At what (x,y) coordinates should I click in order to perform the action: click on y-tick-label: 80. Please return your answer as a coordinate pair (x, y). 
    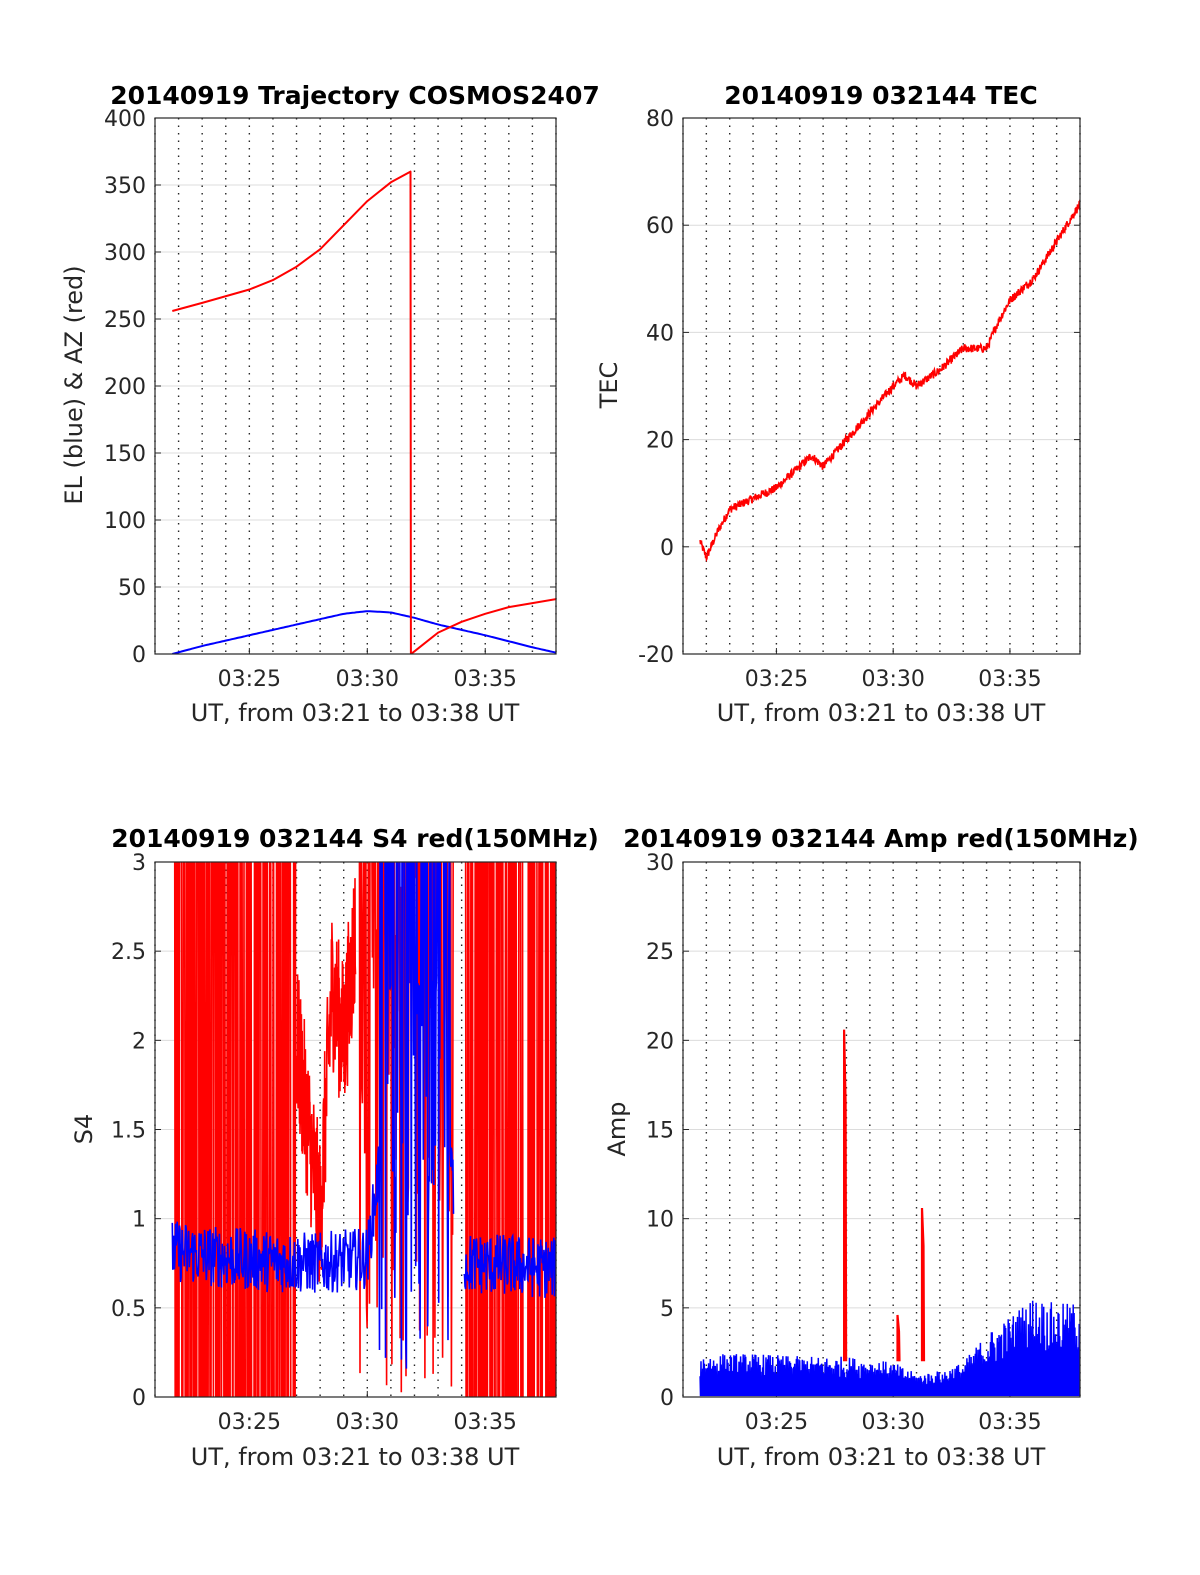
    Looking at the image, I should click on (660, 119).